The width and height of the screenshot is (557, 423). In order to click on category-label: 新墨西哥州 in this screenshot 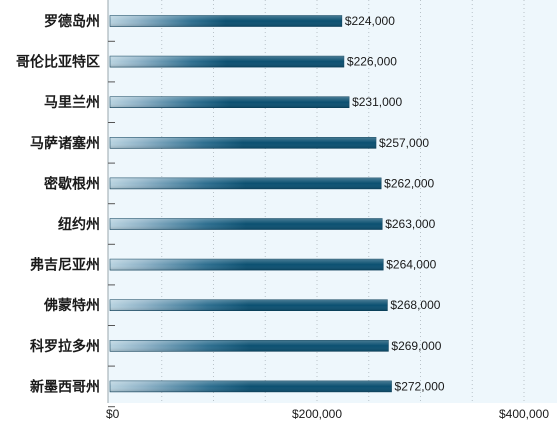, I will do `click(65, 386)`.